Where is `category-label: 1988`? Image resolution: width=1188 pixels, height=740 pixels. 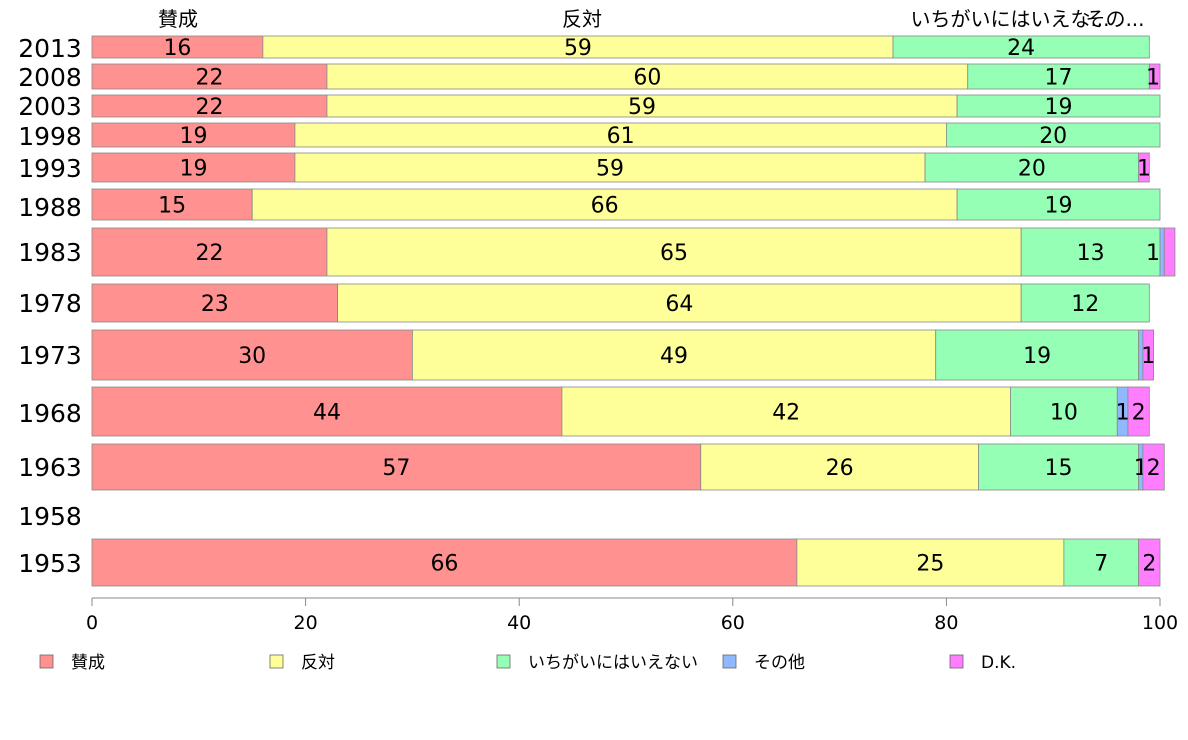 category-label: 1988 is located at coordinates (50, 207).